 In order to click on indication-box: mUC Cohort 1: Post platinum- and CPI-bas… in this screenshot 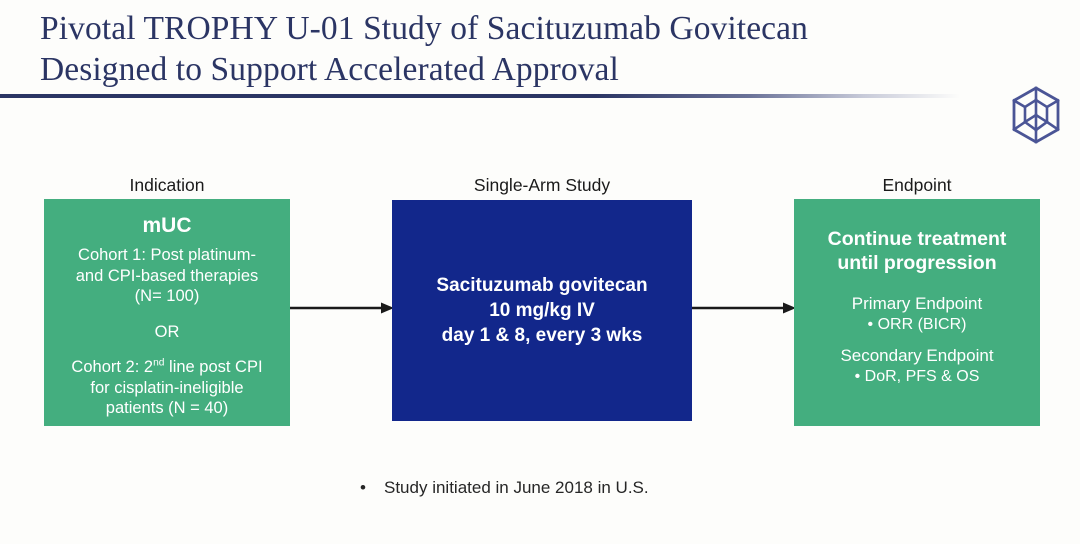, I will do `click(167, 312)`.